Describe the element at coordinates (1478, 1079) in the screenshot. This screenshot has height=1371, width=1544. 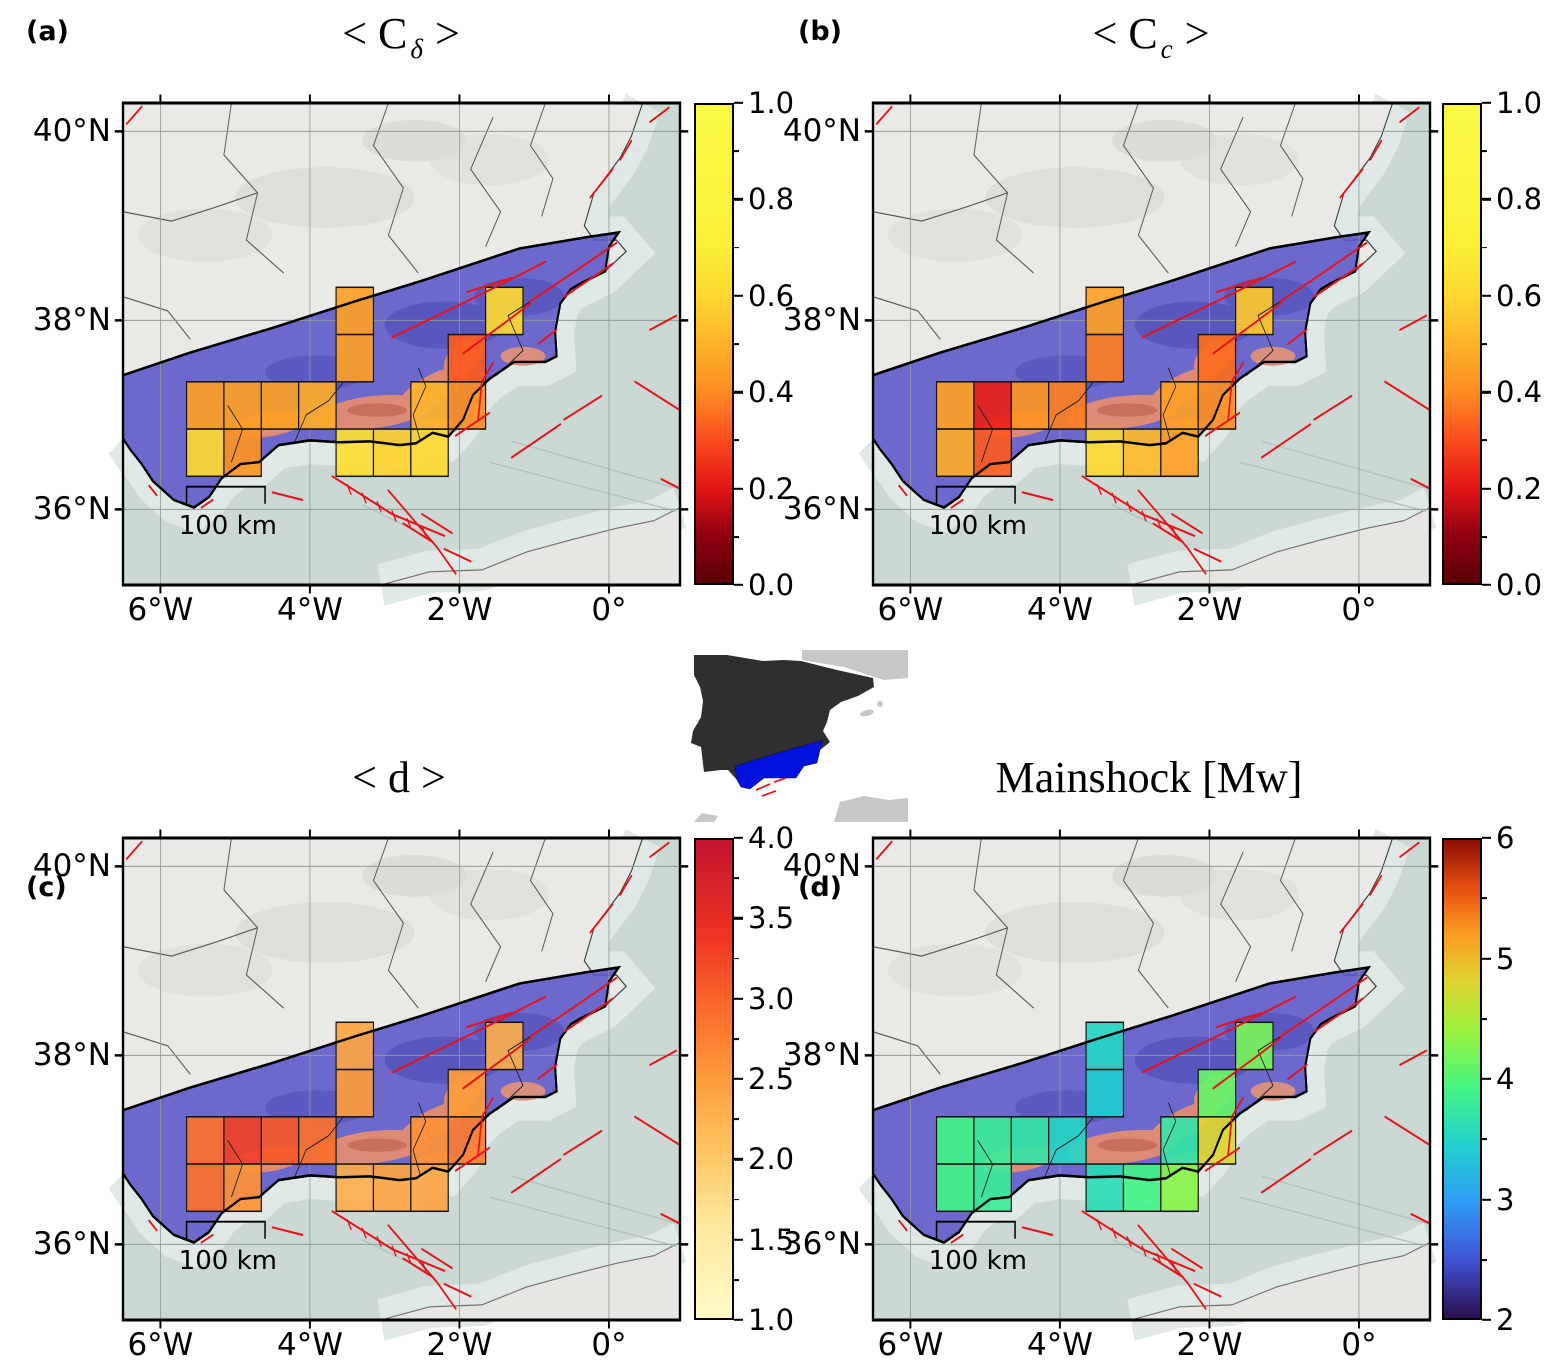
I see `colorbar-ticks: 2 3 4 5 6` at that location.